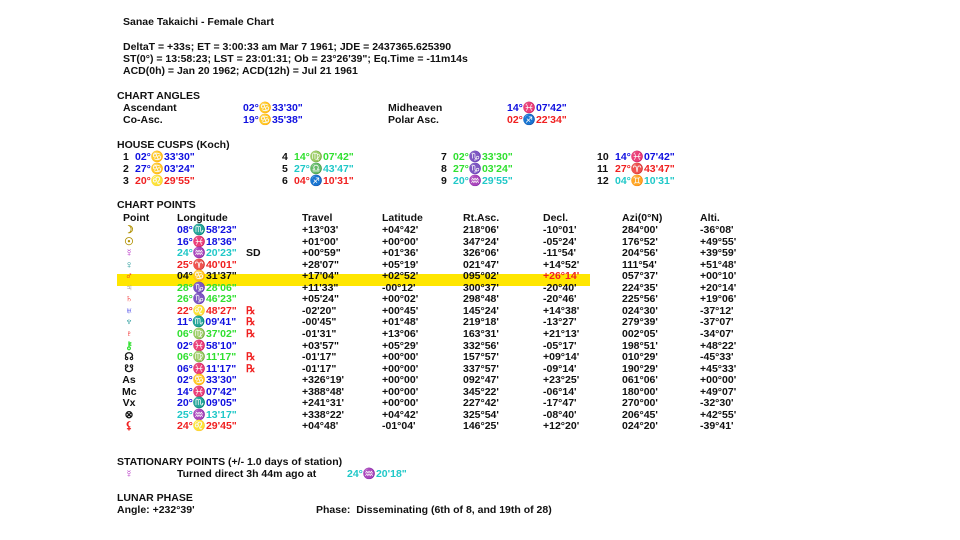 This screenshot has width=960, height=540. Describe the element at coordinates (560, 230) in the screenshot. I see `declination: -10°01'` at that location.